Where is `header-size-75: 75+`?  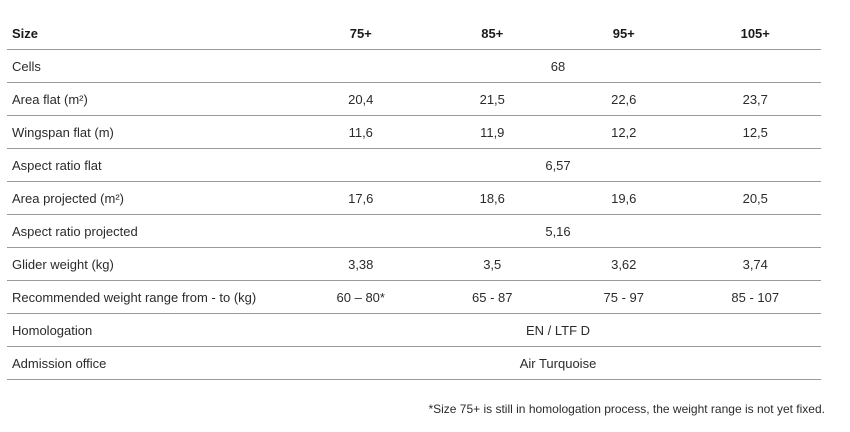 header-size-75: 75+ is located at coordinates (361, 33).